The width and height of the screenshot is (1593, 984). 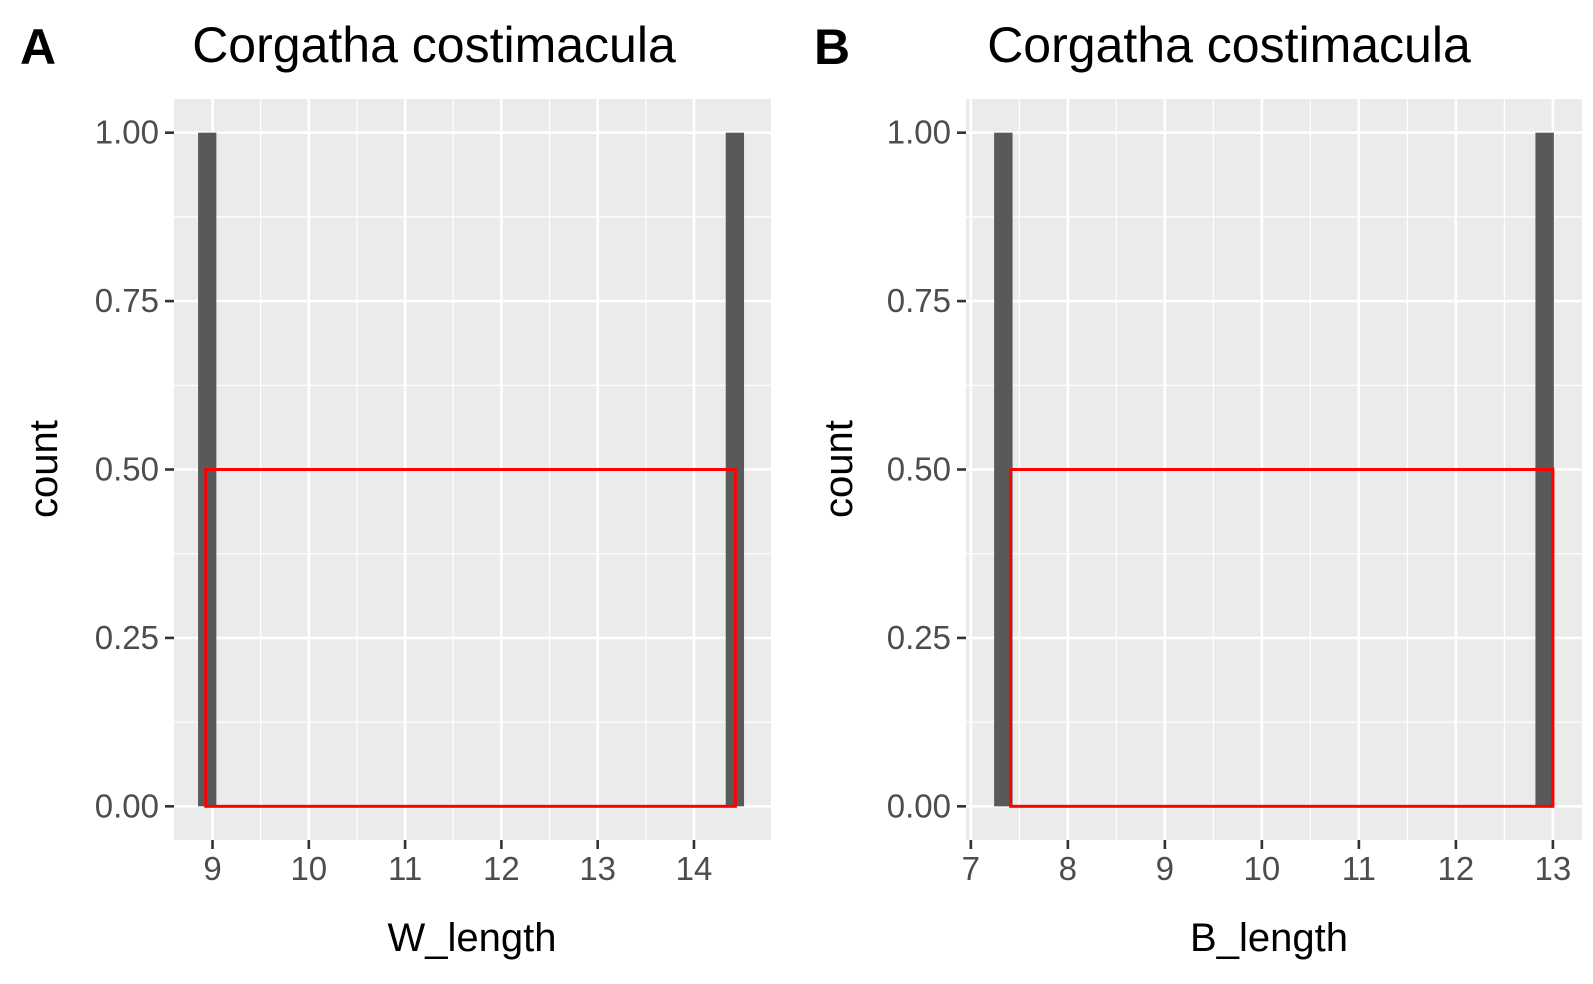 I want to click on x-axis: 7 8 9 10 11 12 13, so click(x=1267, y=863).